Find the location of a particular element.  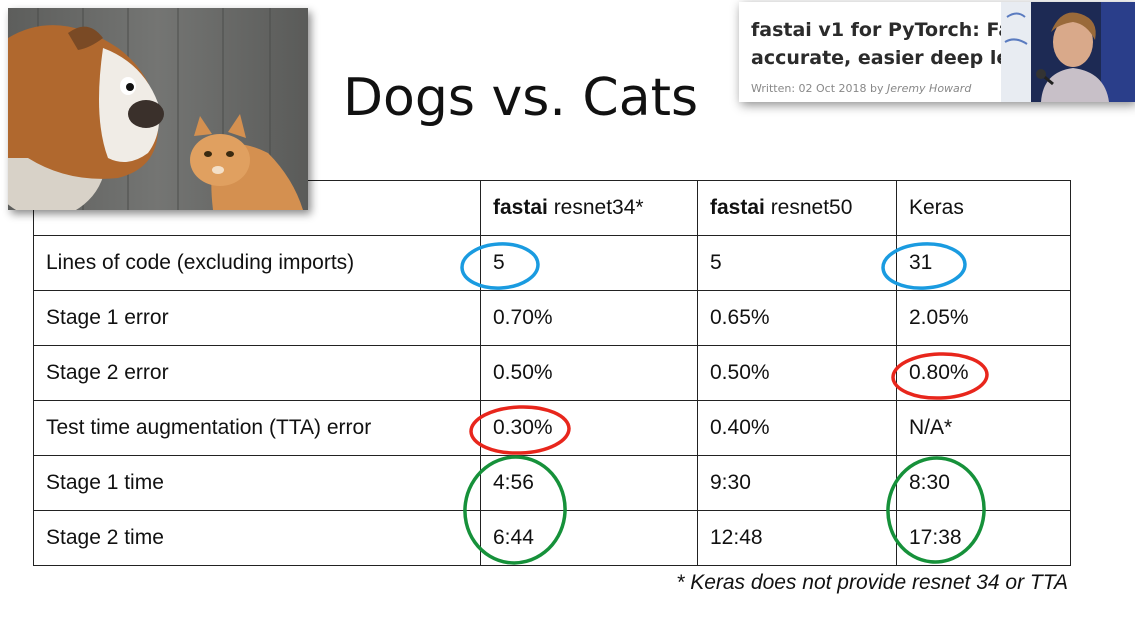

row-label: Stage 1 error is located at coordinates (257, 318).